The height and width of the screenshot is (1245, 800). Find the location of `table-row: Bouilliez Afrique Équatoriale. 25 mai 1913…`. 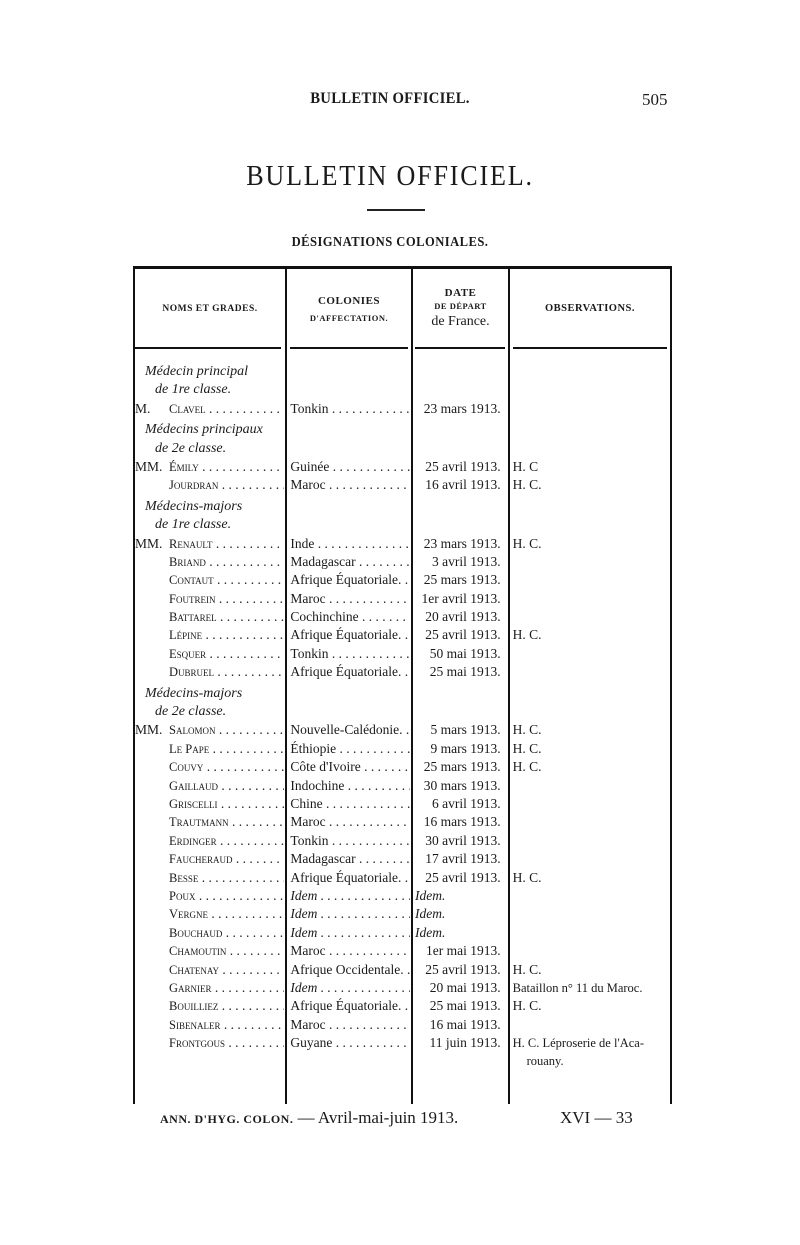

table-row: Bouilliez Afrique Équatoriale. 25 mai 1913… is located at coordinates (402, 1006).